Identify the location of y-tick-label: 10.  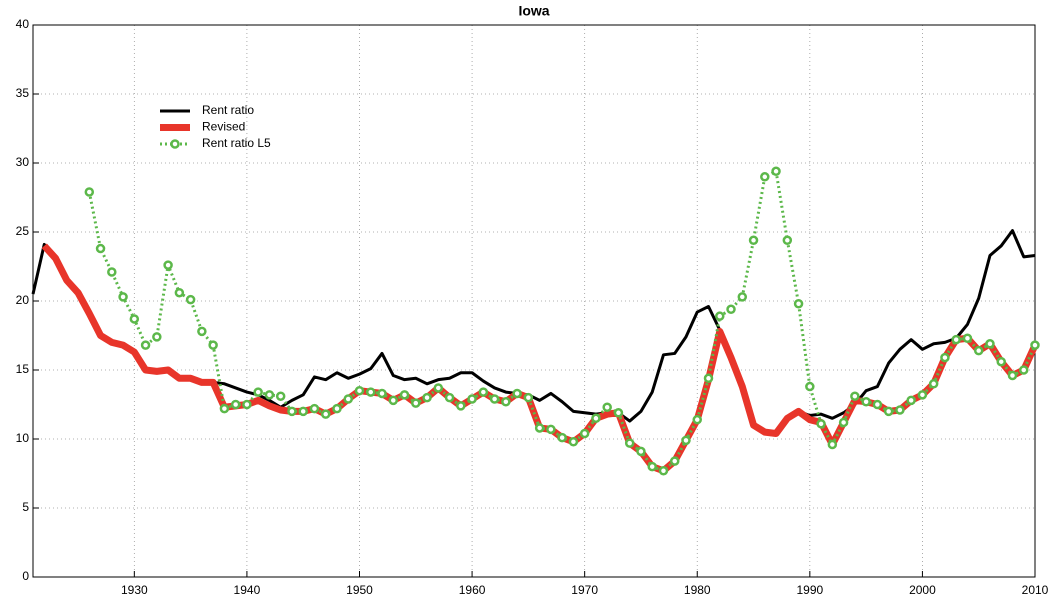
(23, 438).